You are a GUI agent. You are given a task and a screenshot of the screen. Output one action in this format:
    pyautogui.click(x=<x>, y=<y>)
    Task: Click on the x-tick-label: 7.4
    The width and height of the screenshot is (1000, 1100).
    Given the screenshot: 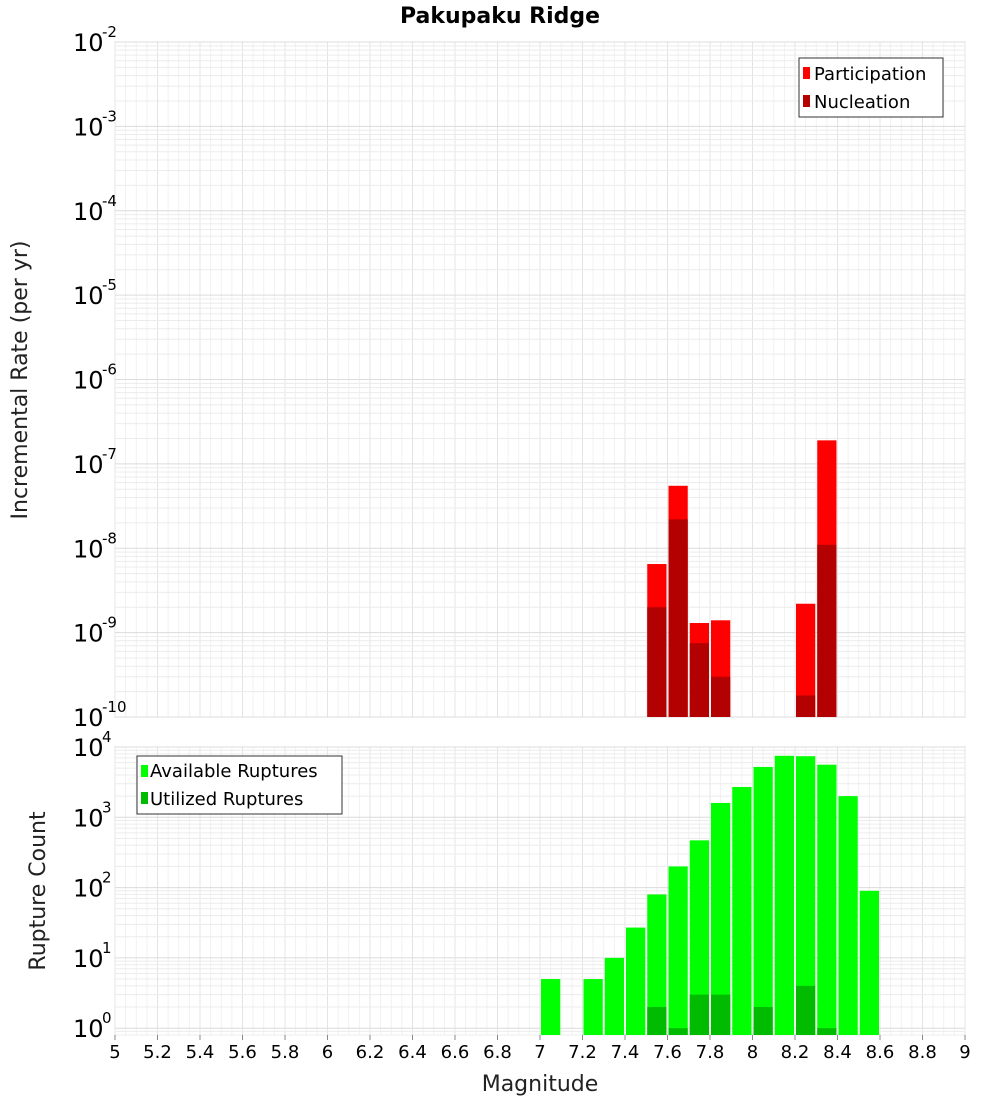 What is the action you would take?
    pyautogui.click(x=625, y=1052)
    